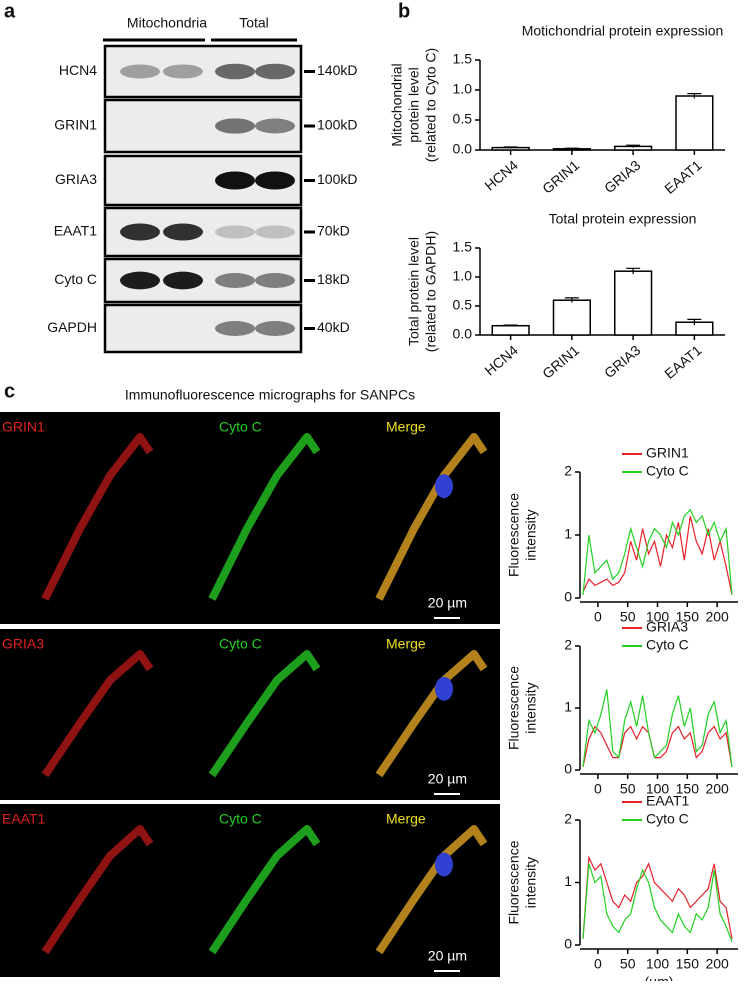 The width and height of the screenshot is (748, 986). I want to click on marker-label: 40kD, so click(333, 327).